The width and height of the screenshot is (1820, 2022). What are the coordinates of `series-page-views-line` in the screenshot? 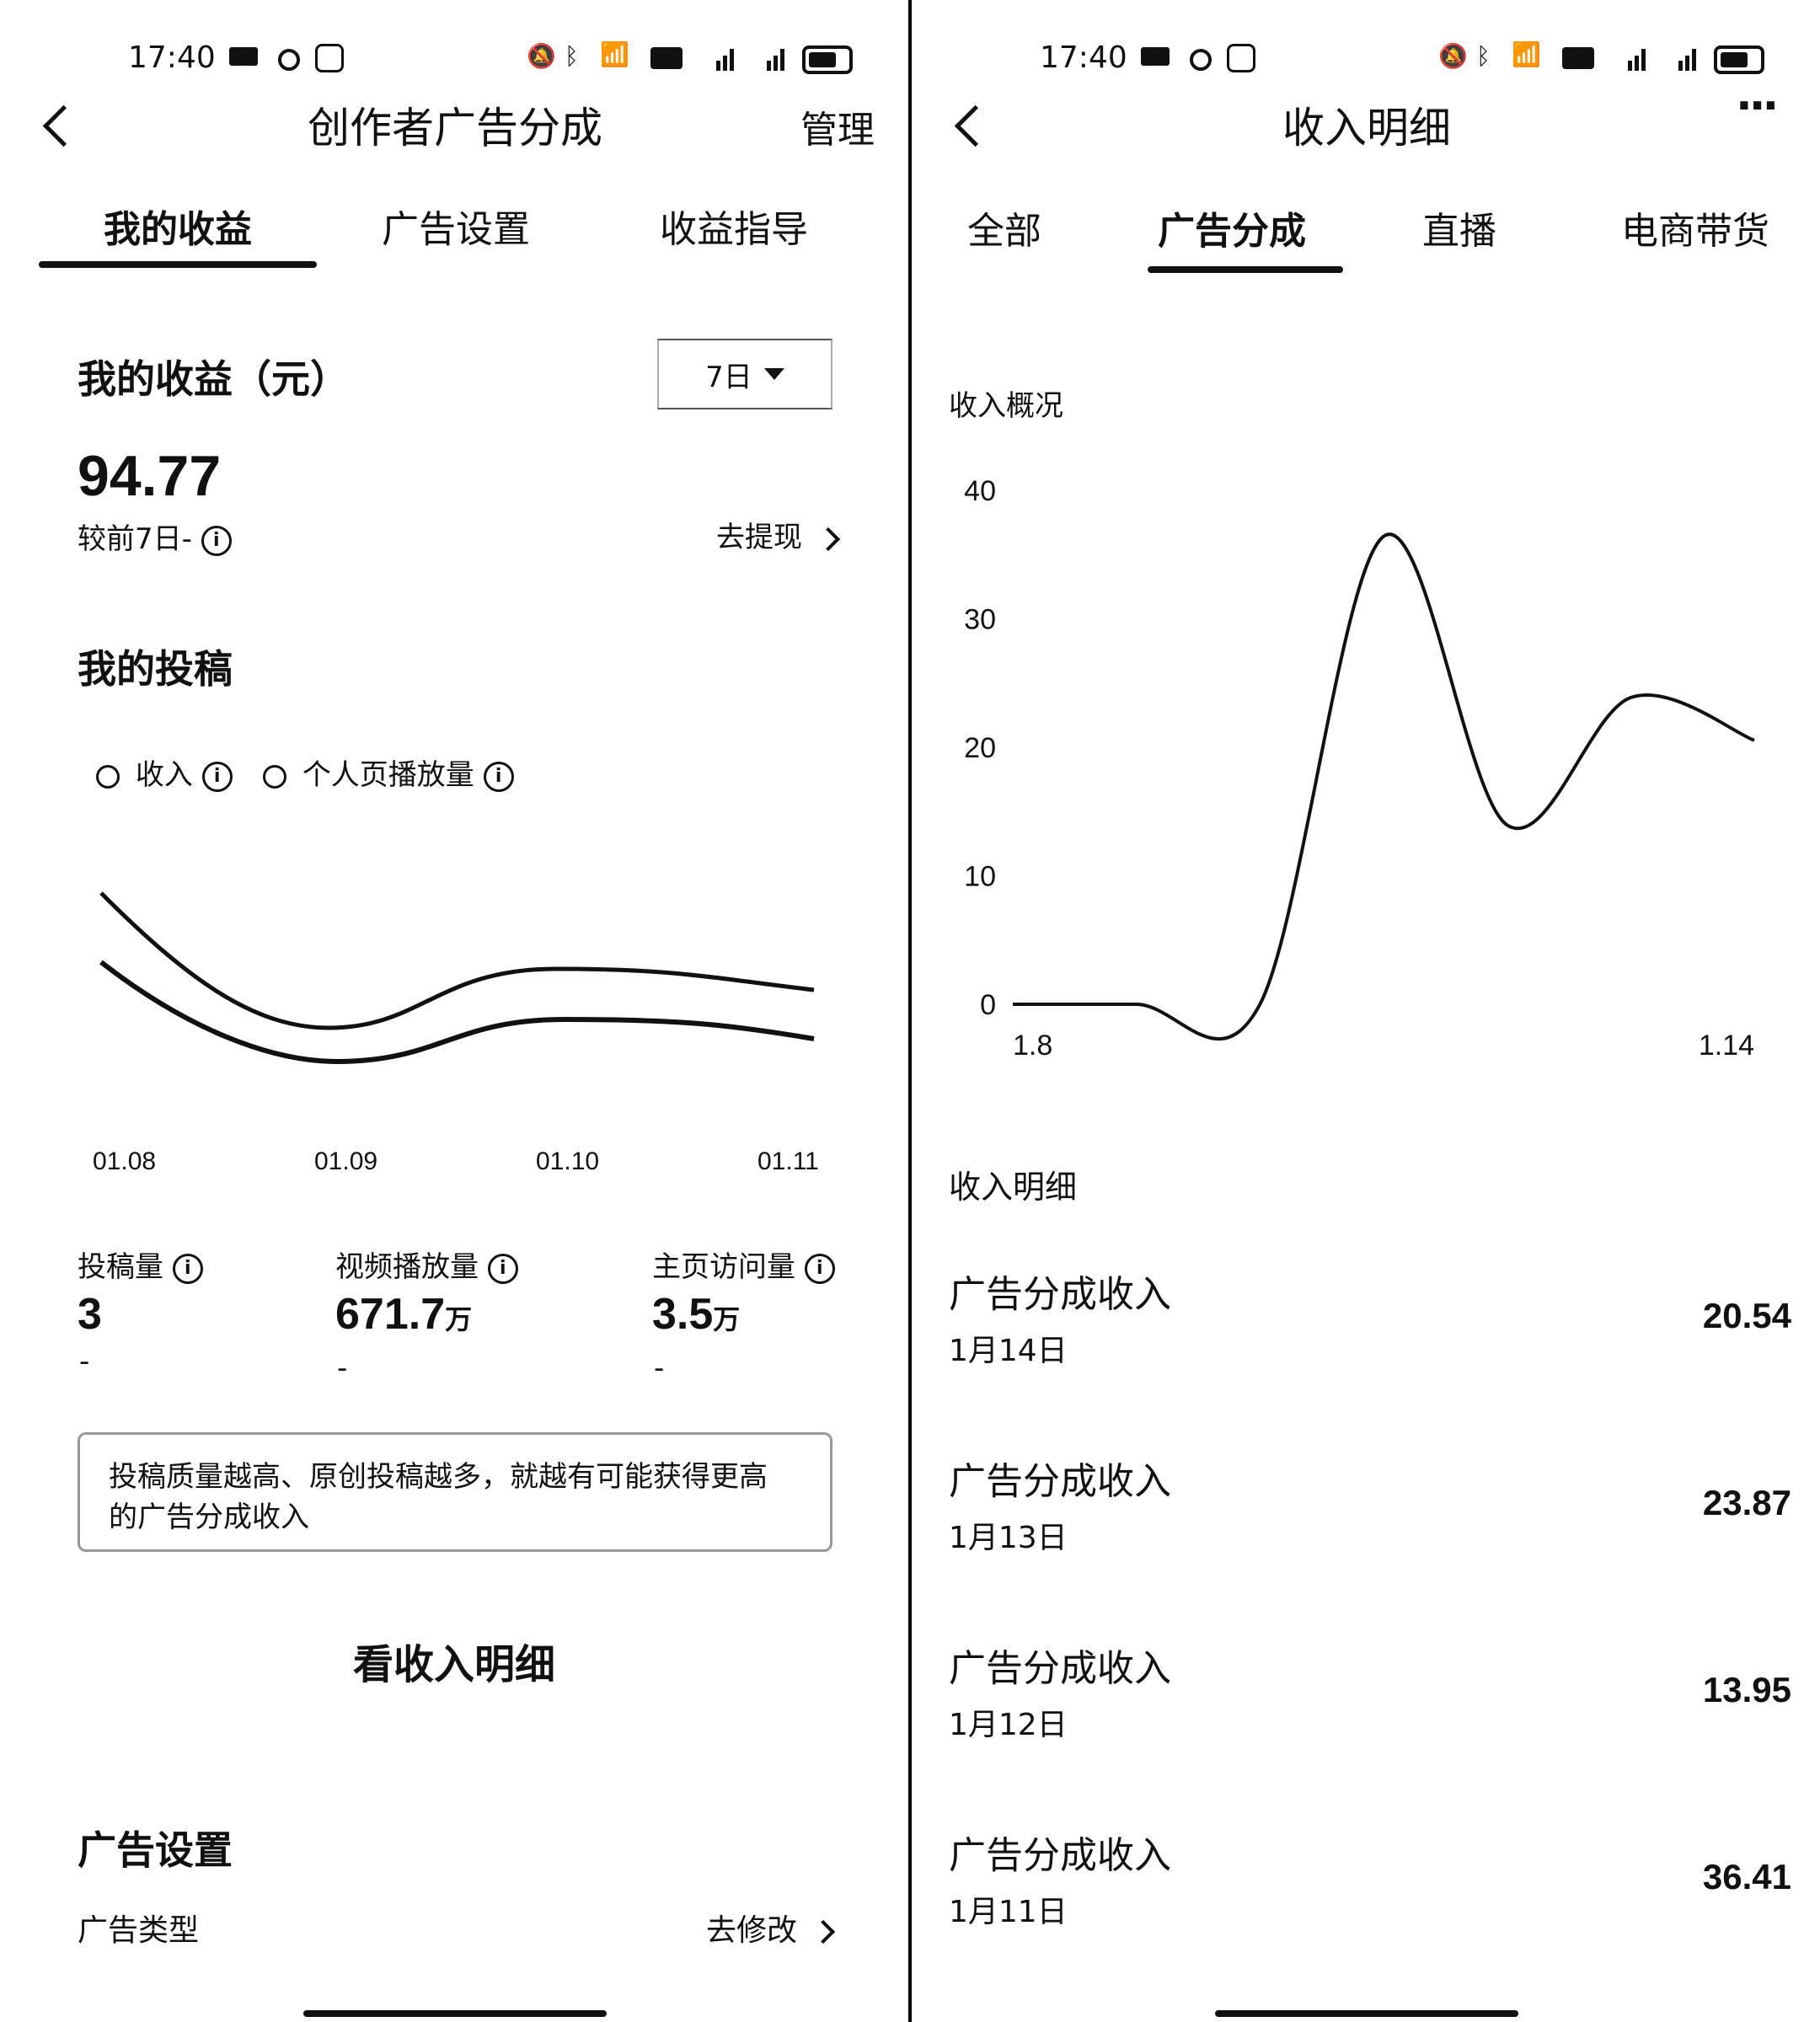 It's located at (457, 960).